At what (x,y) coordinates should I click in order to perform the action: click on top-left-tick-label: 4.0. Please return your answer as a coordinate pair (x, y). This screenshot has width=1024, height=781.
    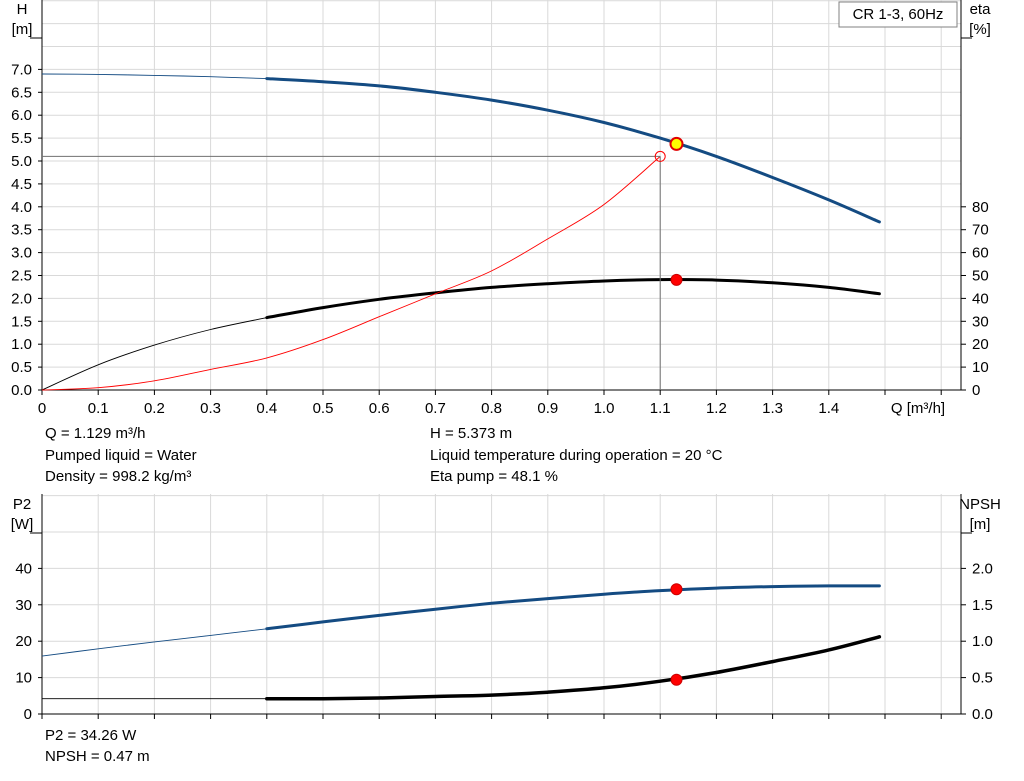
    Looking at the image, I should click on (21, 207).